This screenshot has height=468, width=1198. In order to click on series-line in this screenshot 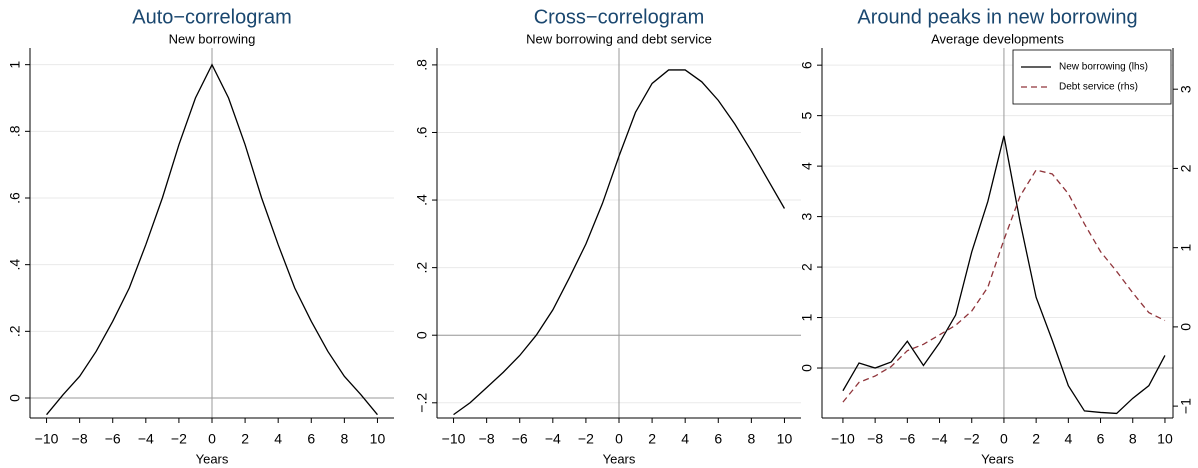, I will do `click(1004, 286)`.